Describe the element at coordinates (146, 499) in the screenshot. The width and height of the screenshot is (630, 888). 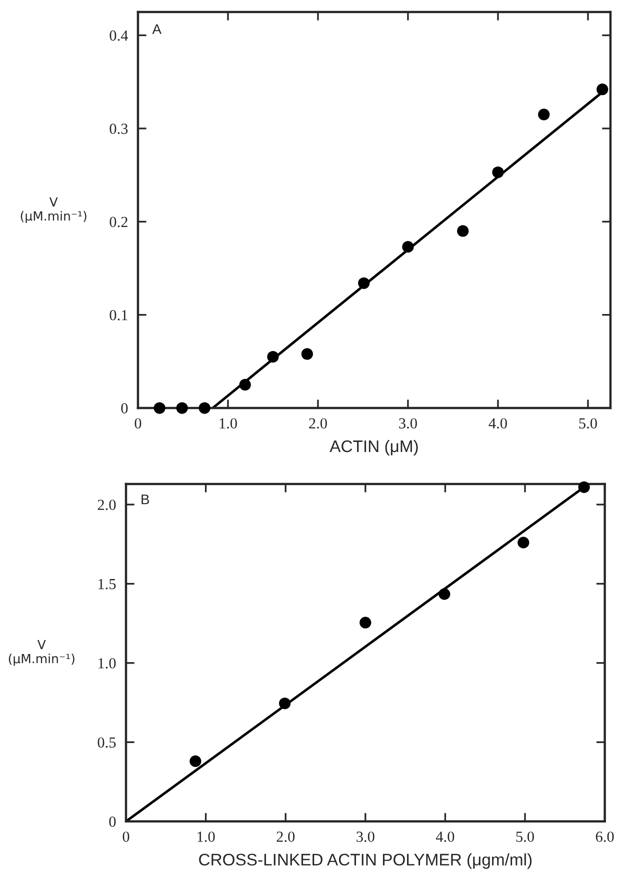
I see `annotation: B` at that location.